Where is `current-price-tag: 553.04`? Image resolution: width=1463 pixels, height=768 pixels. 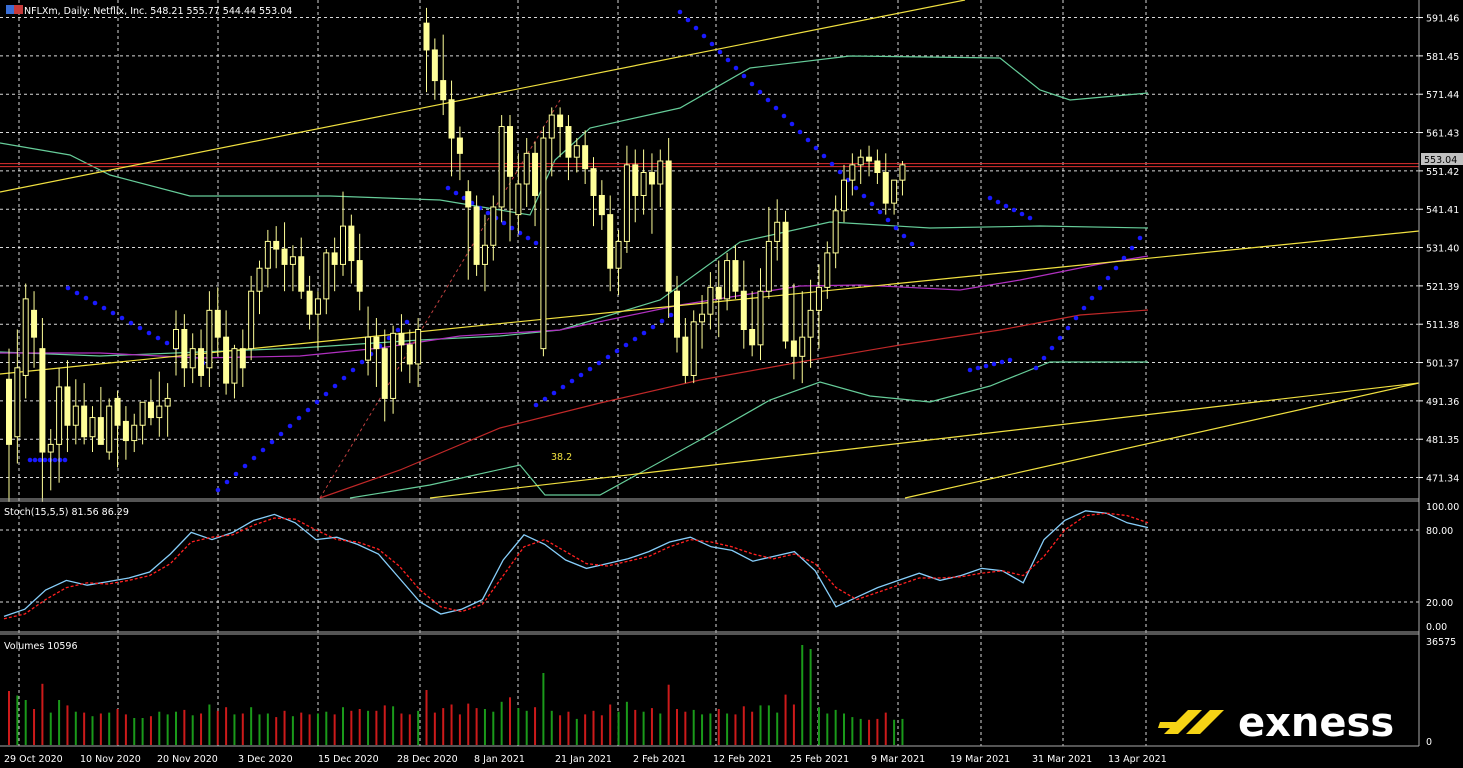 current-price-tag: 553.04 is located at coordinates (1442, 159).